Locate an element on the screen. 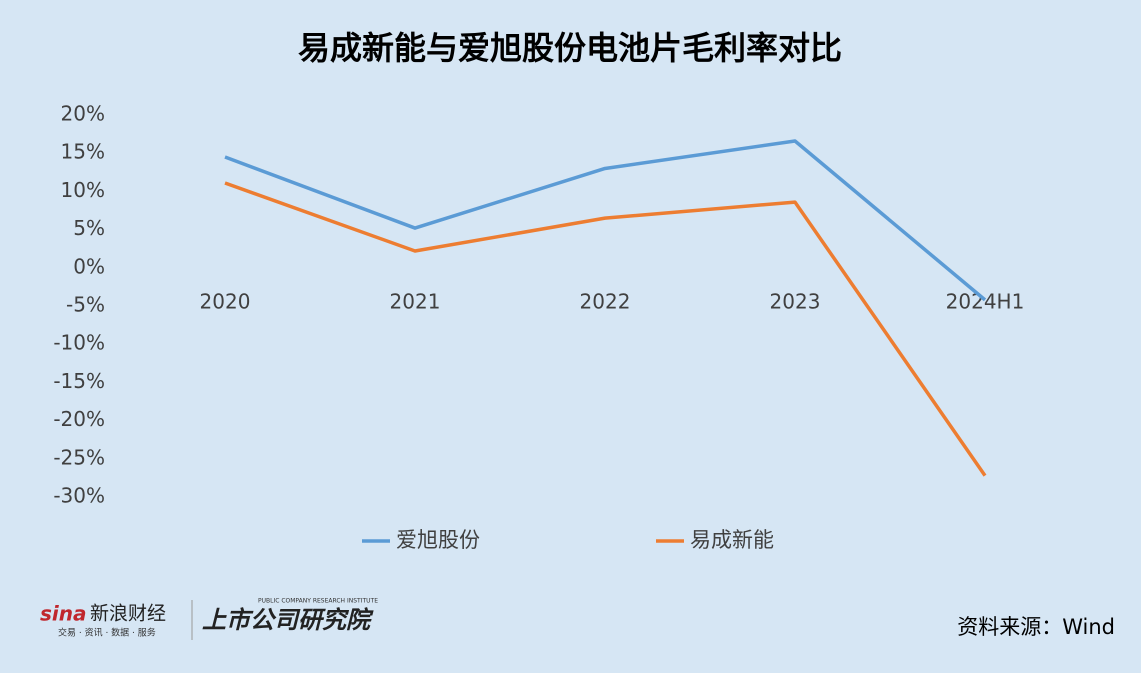  legend-label: 爱旭股份 is located at coordinates (438, 540).